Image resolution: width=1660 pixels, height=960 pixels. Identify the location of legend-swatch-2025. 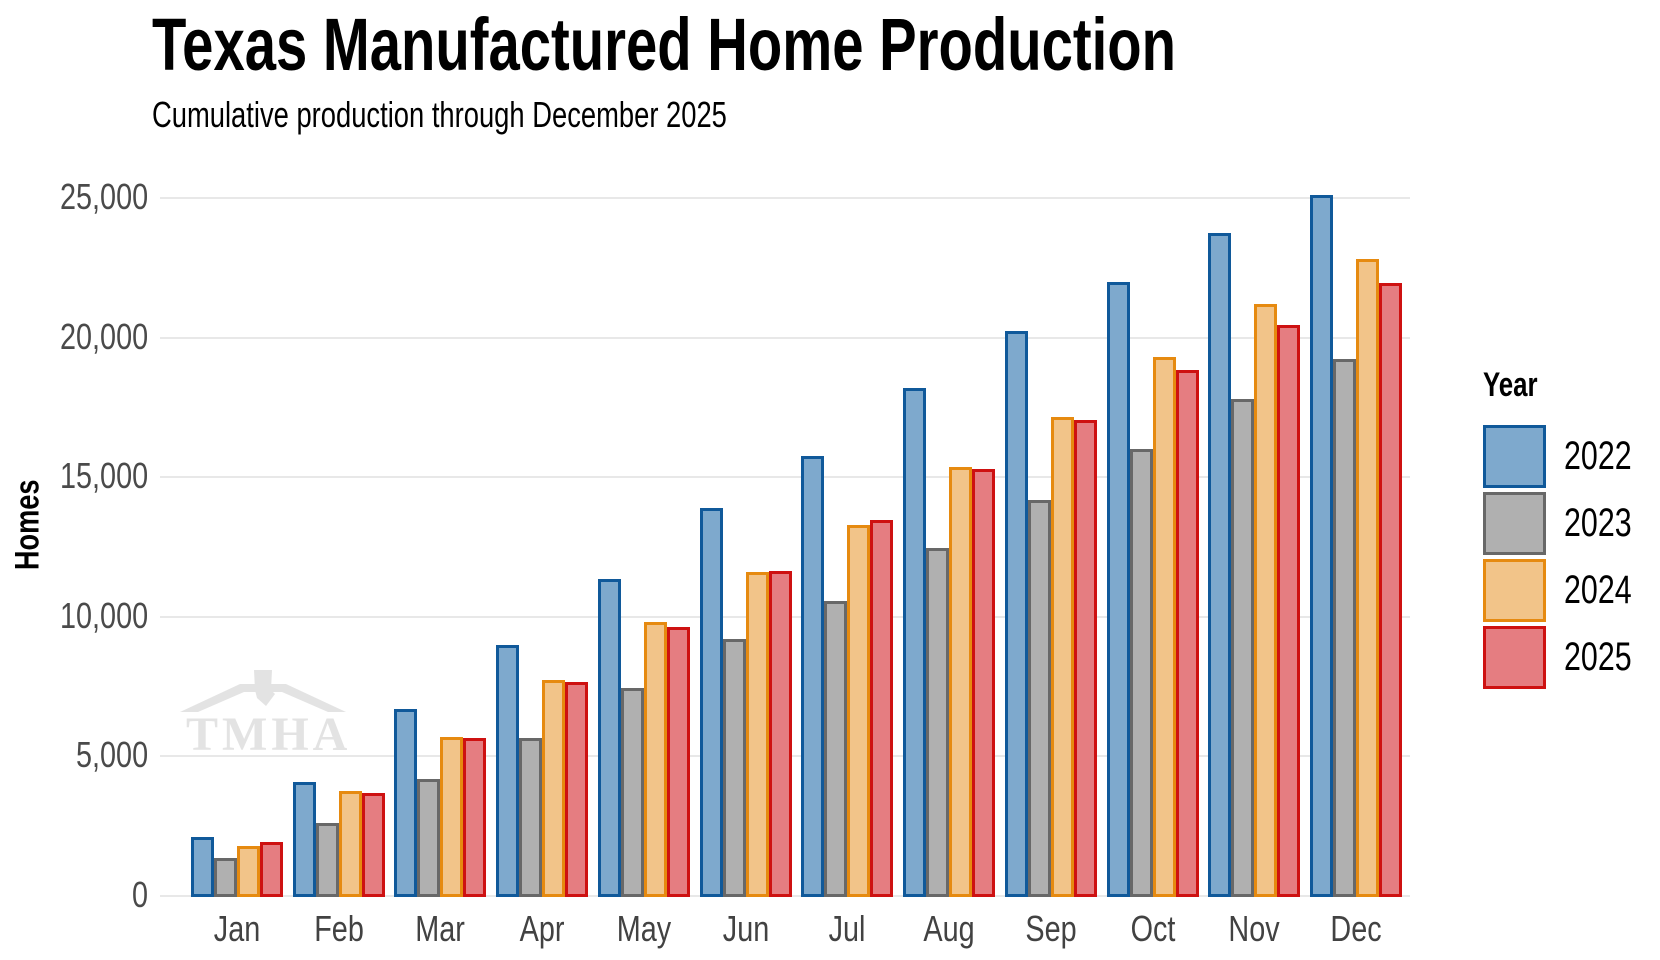
(1514, 657).